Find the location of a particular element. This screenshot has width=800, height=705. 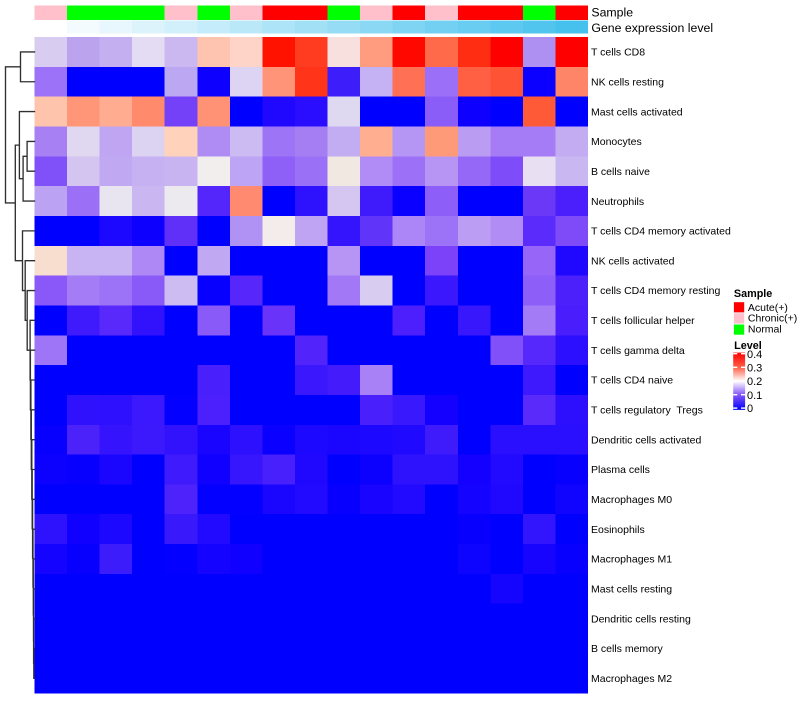

svg-text: Macrophages M0 is located at coordinates (631, 500).